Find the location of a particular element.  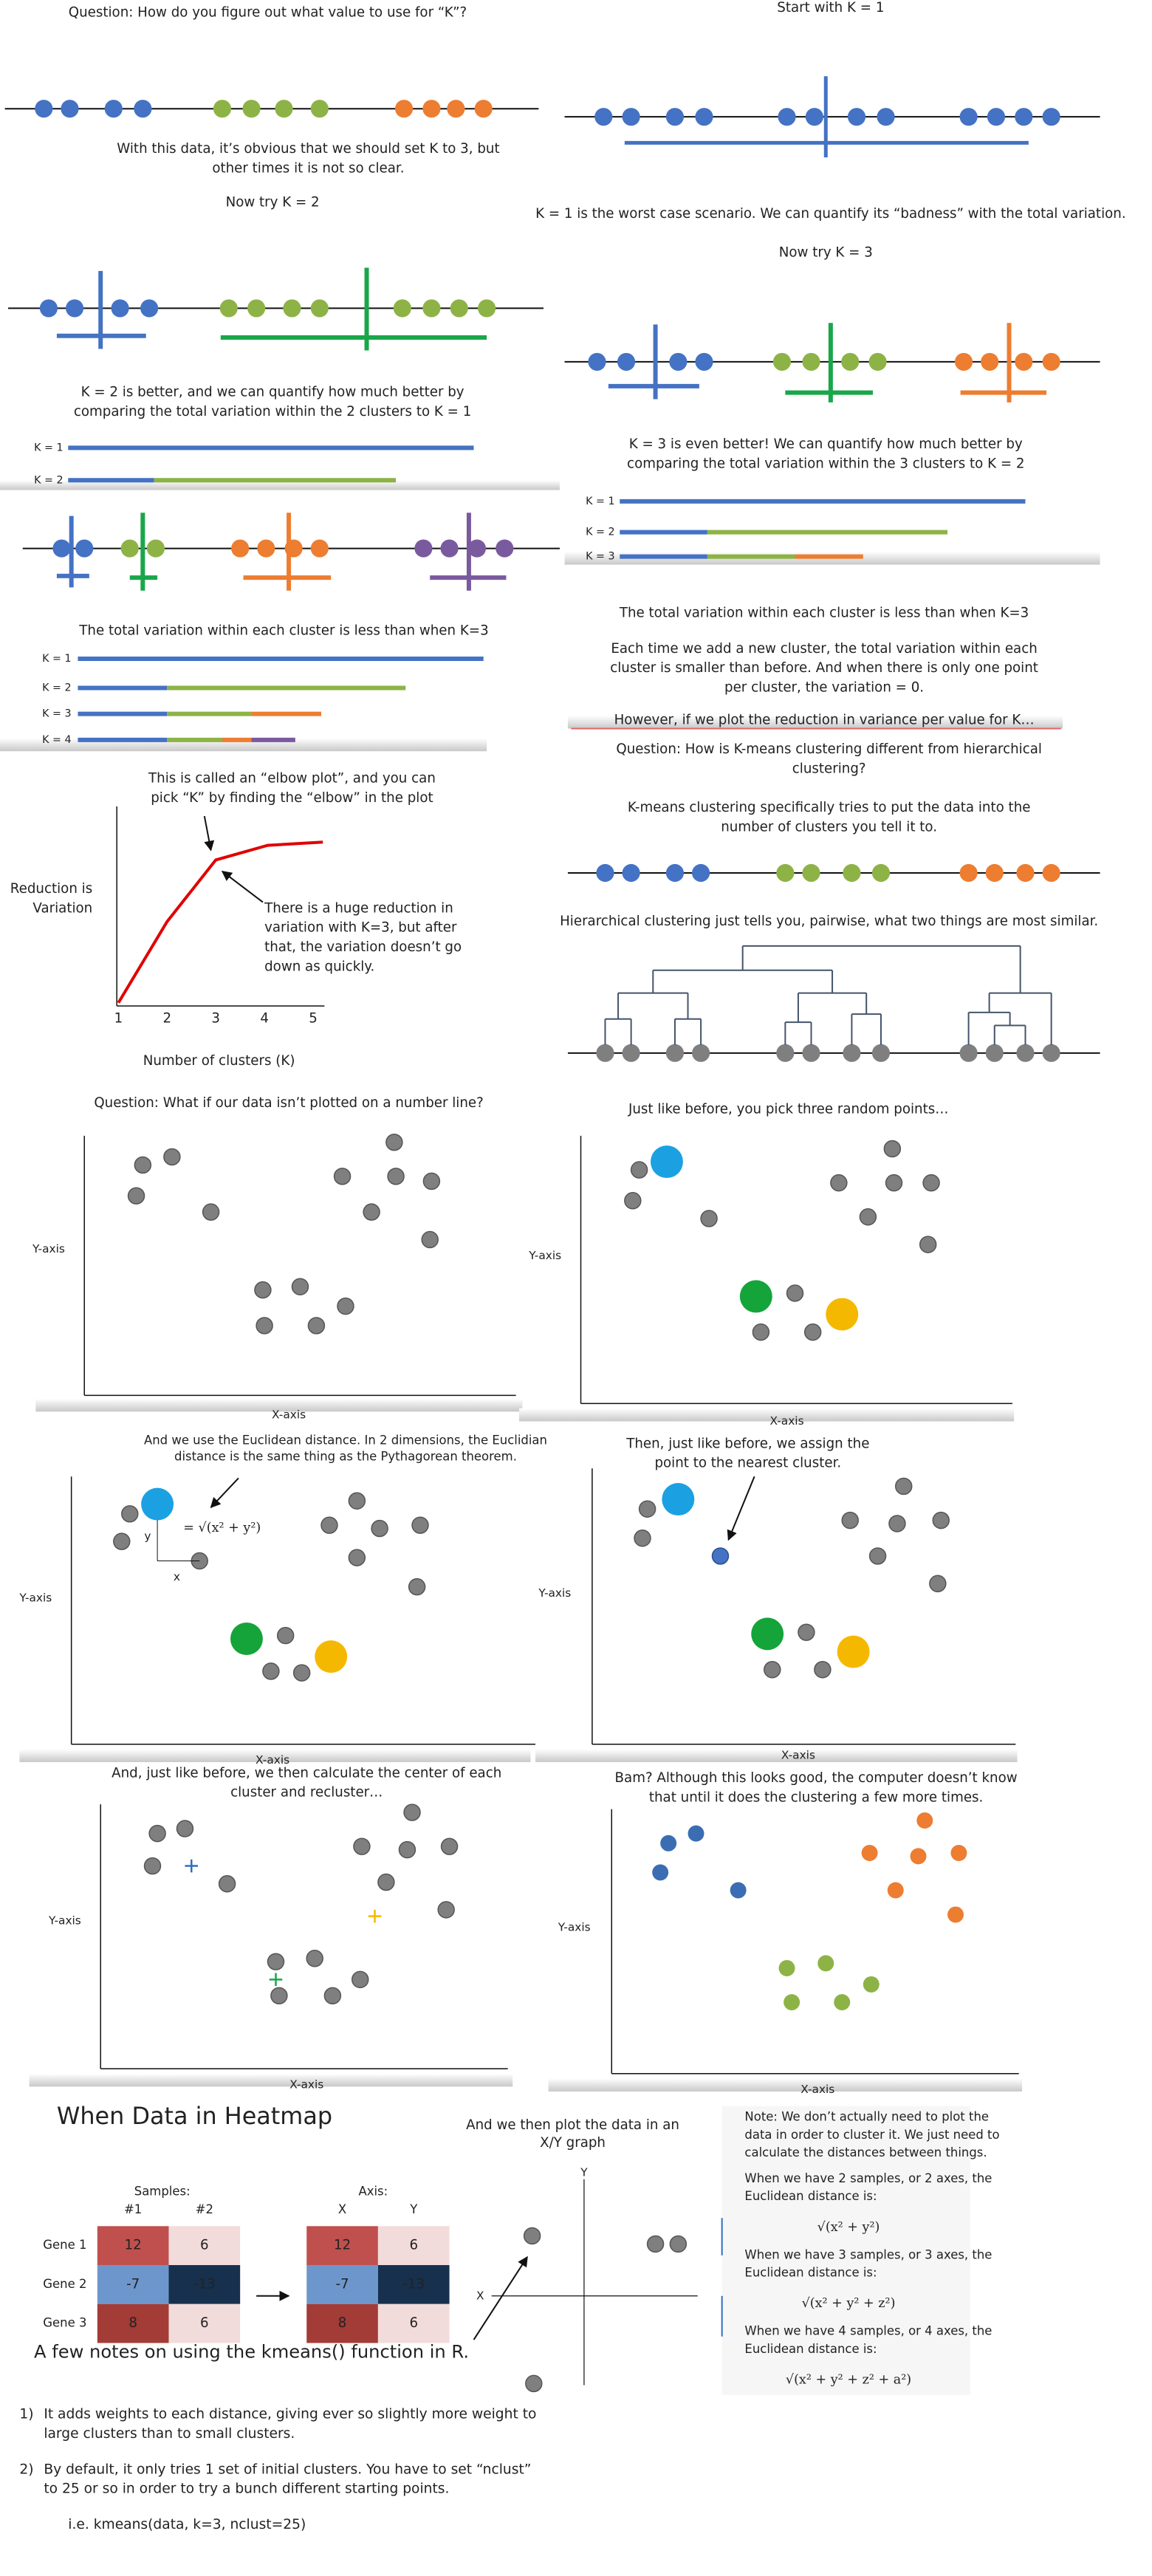

text-line: X is located at coordinates (342, 2209).